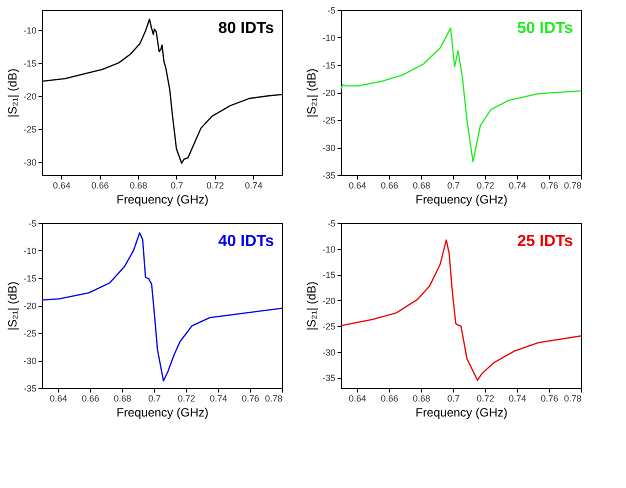 This screenshot has height=488, width=626. What do you see at coordinates (246, 28) in the screenshot?
I see `annotation: 80 IDTs` at bounding box center [246, 28].